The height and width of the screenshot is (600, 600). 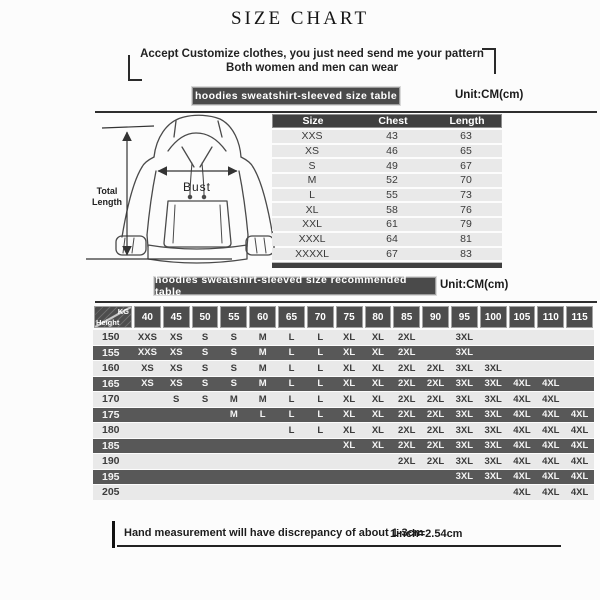 I want to click on size-cell: S, so click(x=312, y=165).